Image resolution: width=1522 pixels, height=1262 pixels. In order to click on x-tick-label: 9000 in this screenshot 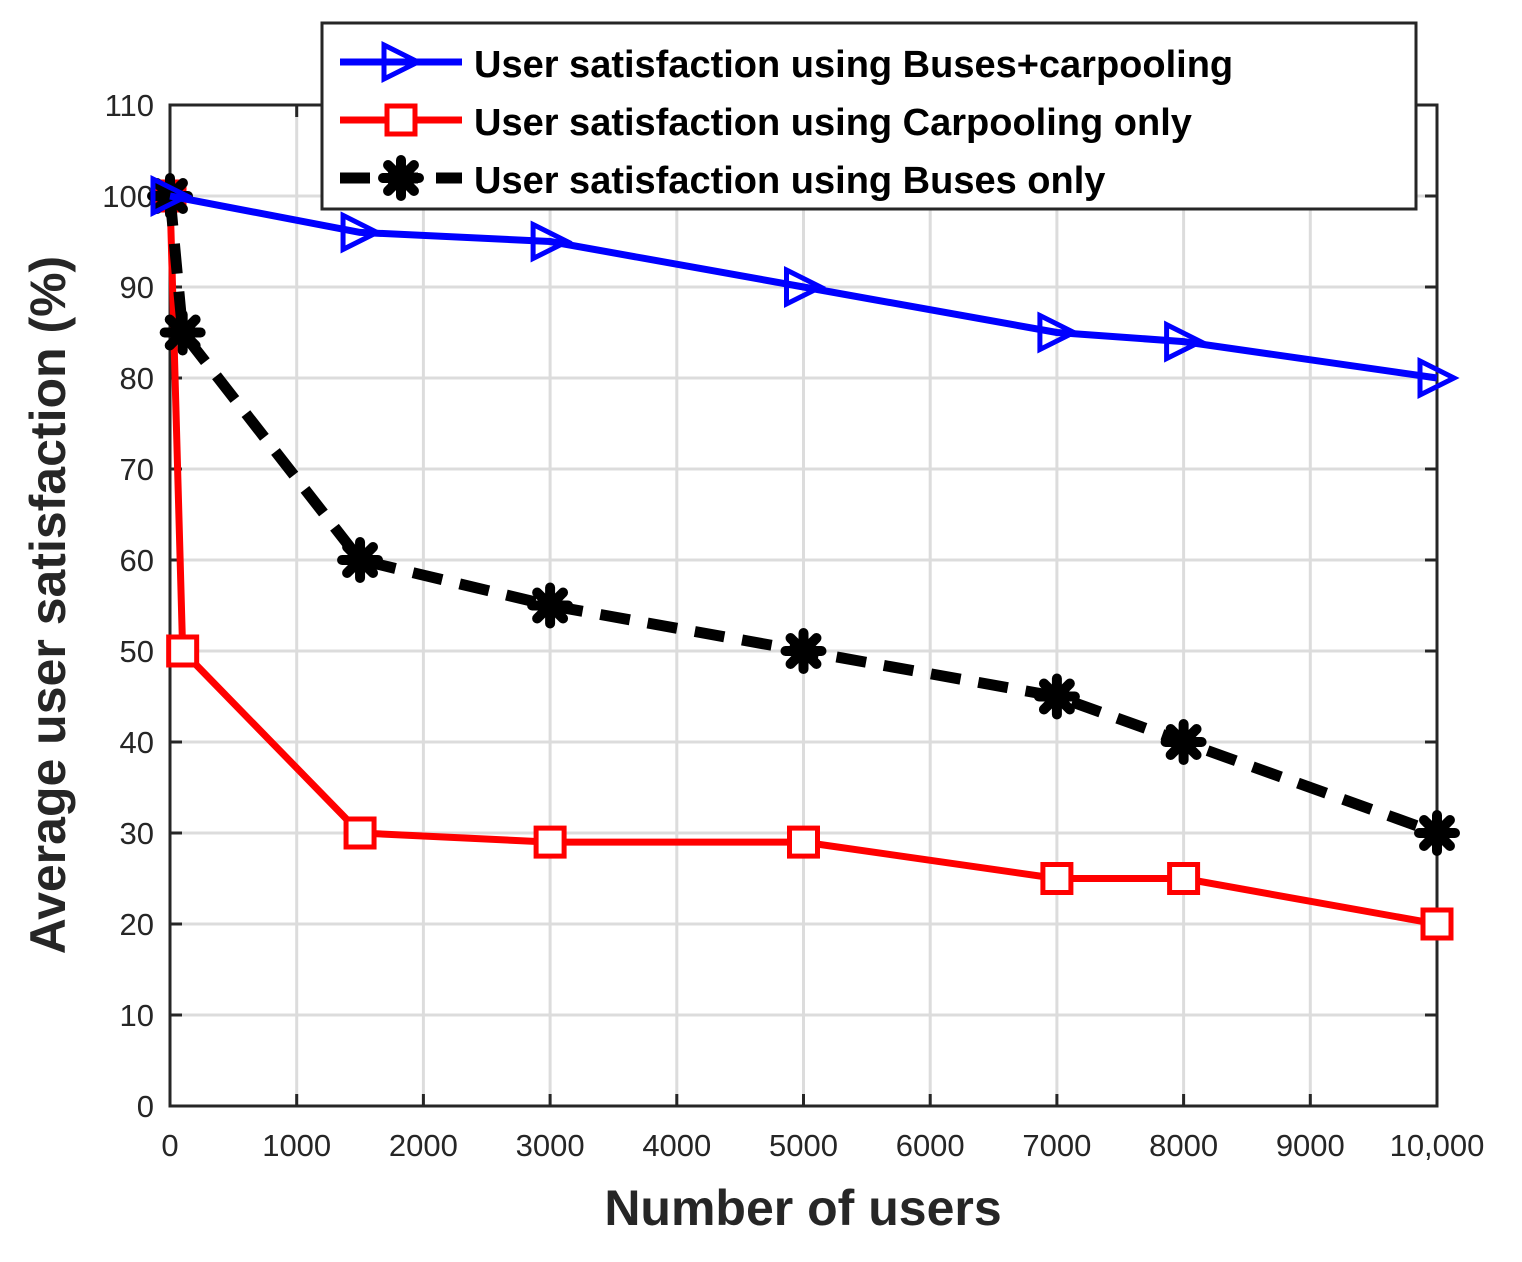, I will do `click(1310, 1145)`.